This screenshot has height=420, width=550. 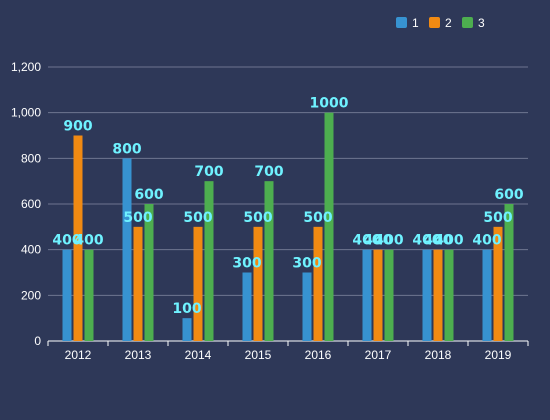 What do you see at coordinates (198, 355) in the screenshot?
I see `x-tick-label: 2014` at bounding box center [198, 355].